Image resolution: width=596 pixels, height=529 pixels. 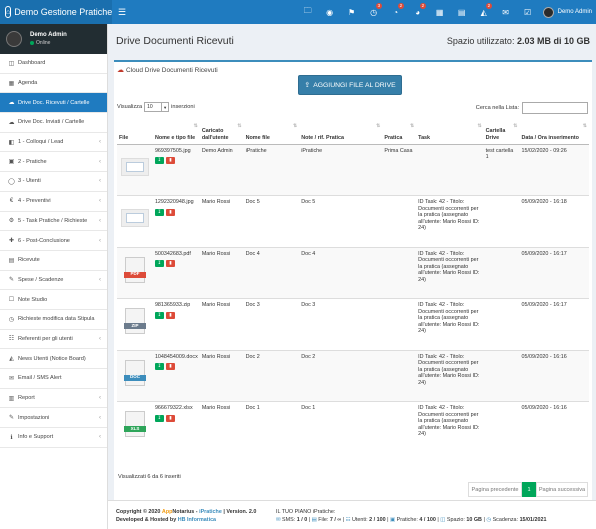 I want to click on sort-icon: ⇅, so click(x=378, y=126).